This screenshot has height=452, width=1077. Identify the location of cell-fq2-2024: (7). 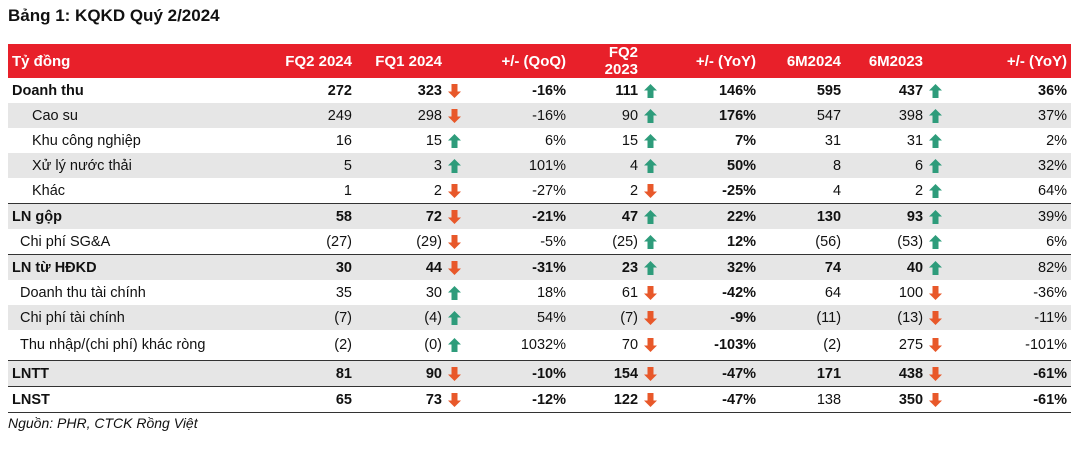
(307, 317).